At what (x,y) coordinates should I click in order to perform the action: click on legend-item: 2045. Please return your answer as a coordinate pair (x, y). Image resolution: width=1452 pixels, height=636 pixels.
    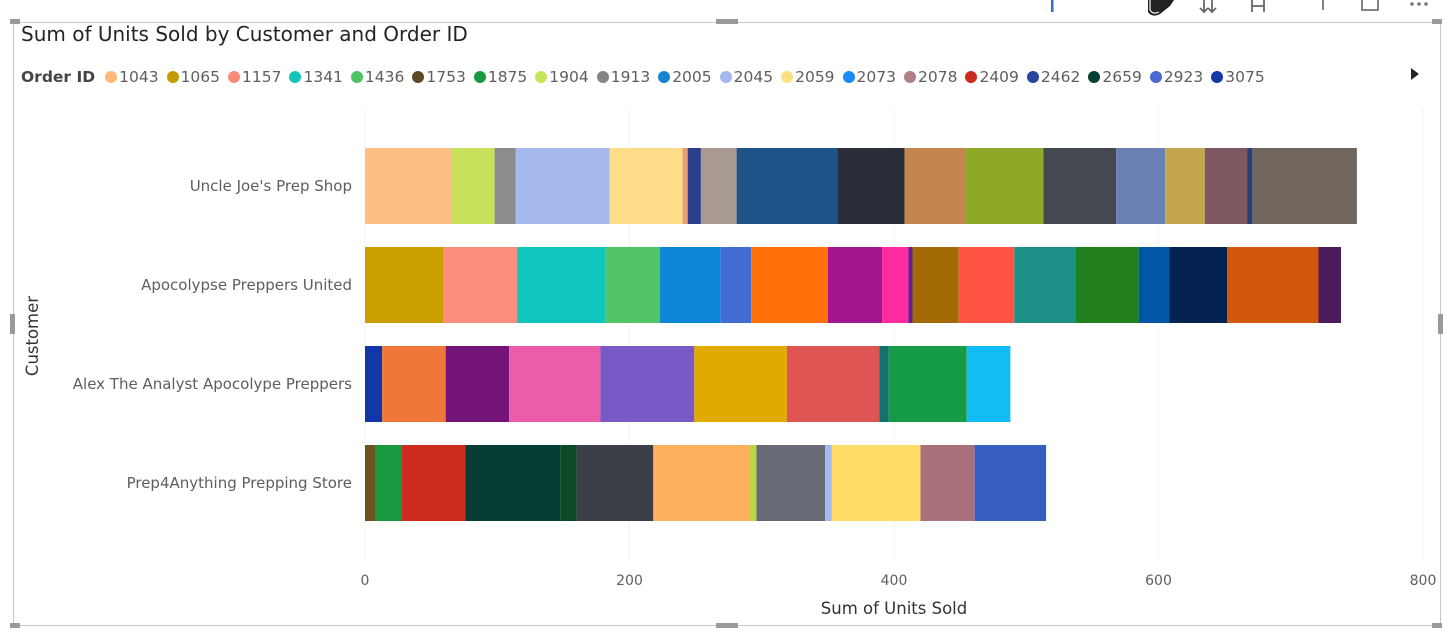
    Looking at the image, I should click on (750, 77).